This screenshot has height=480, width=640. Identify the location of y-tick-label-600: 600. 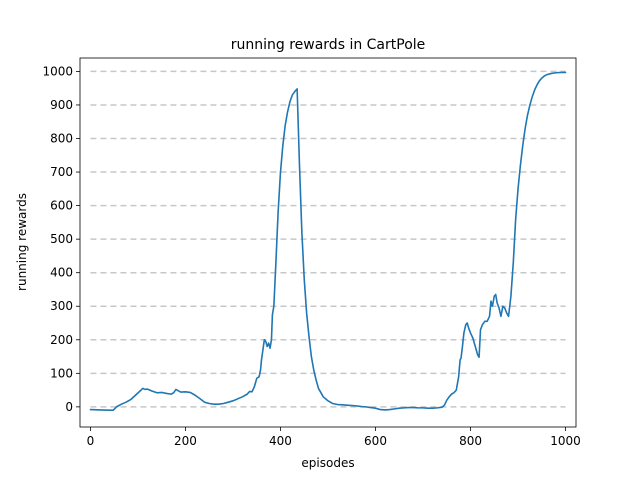
(61, 206).